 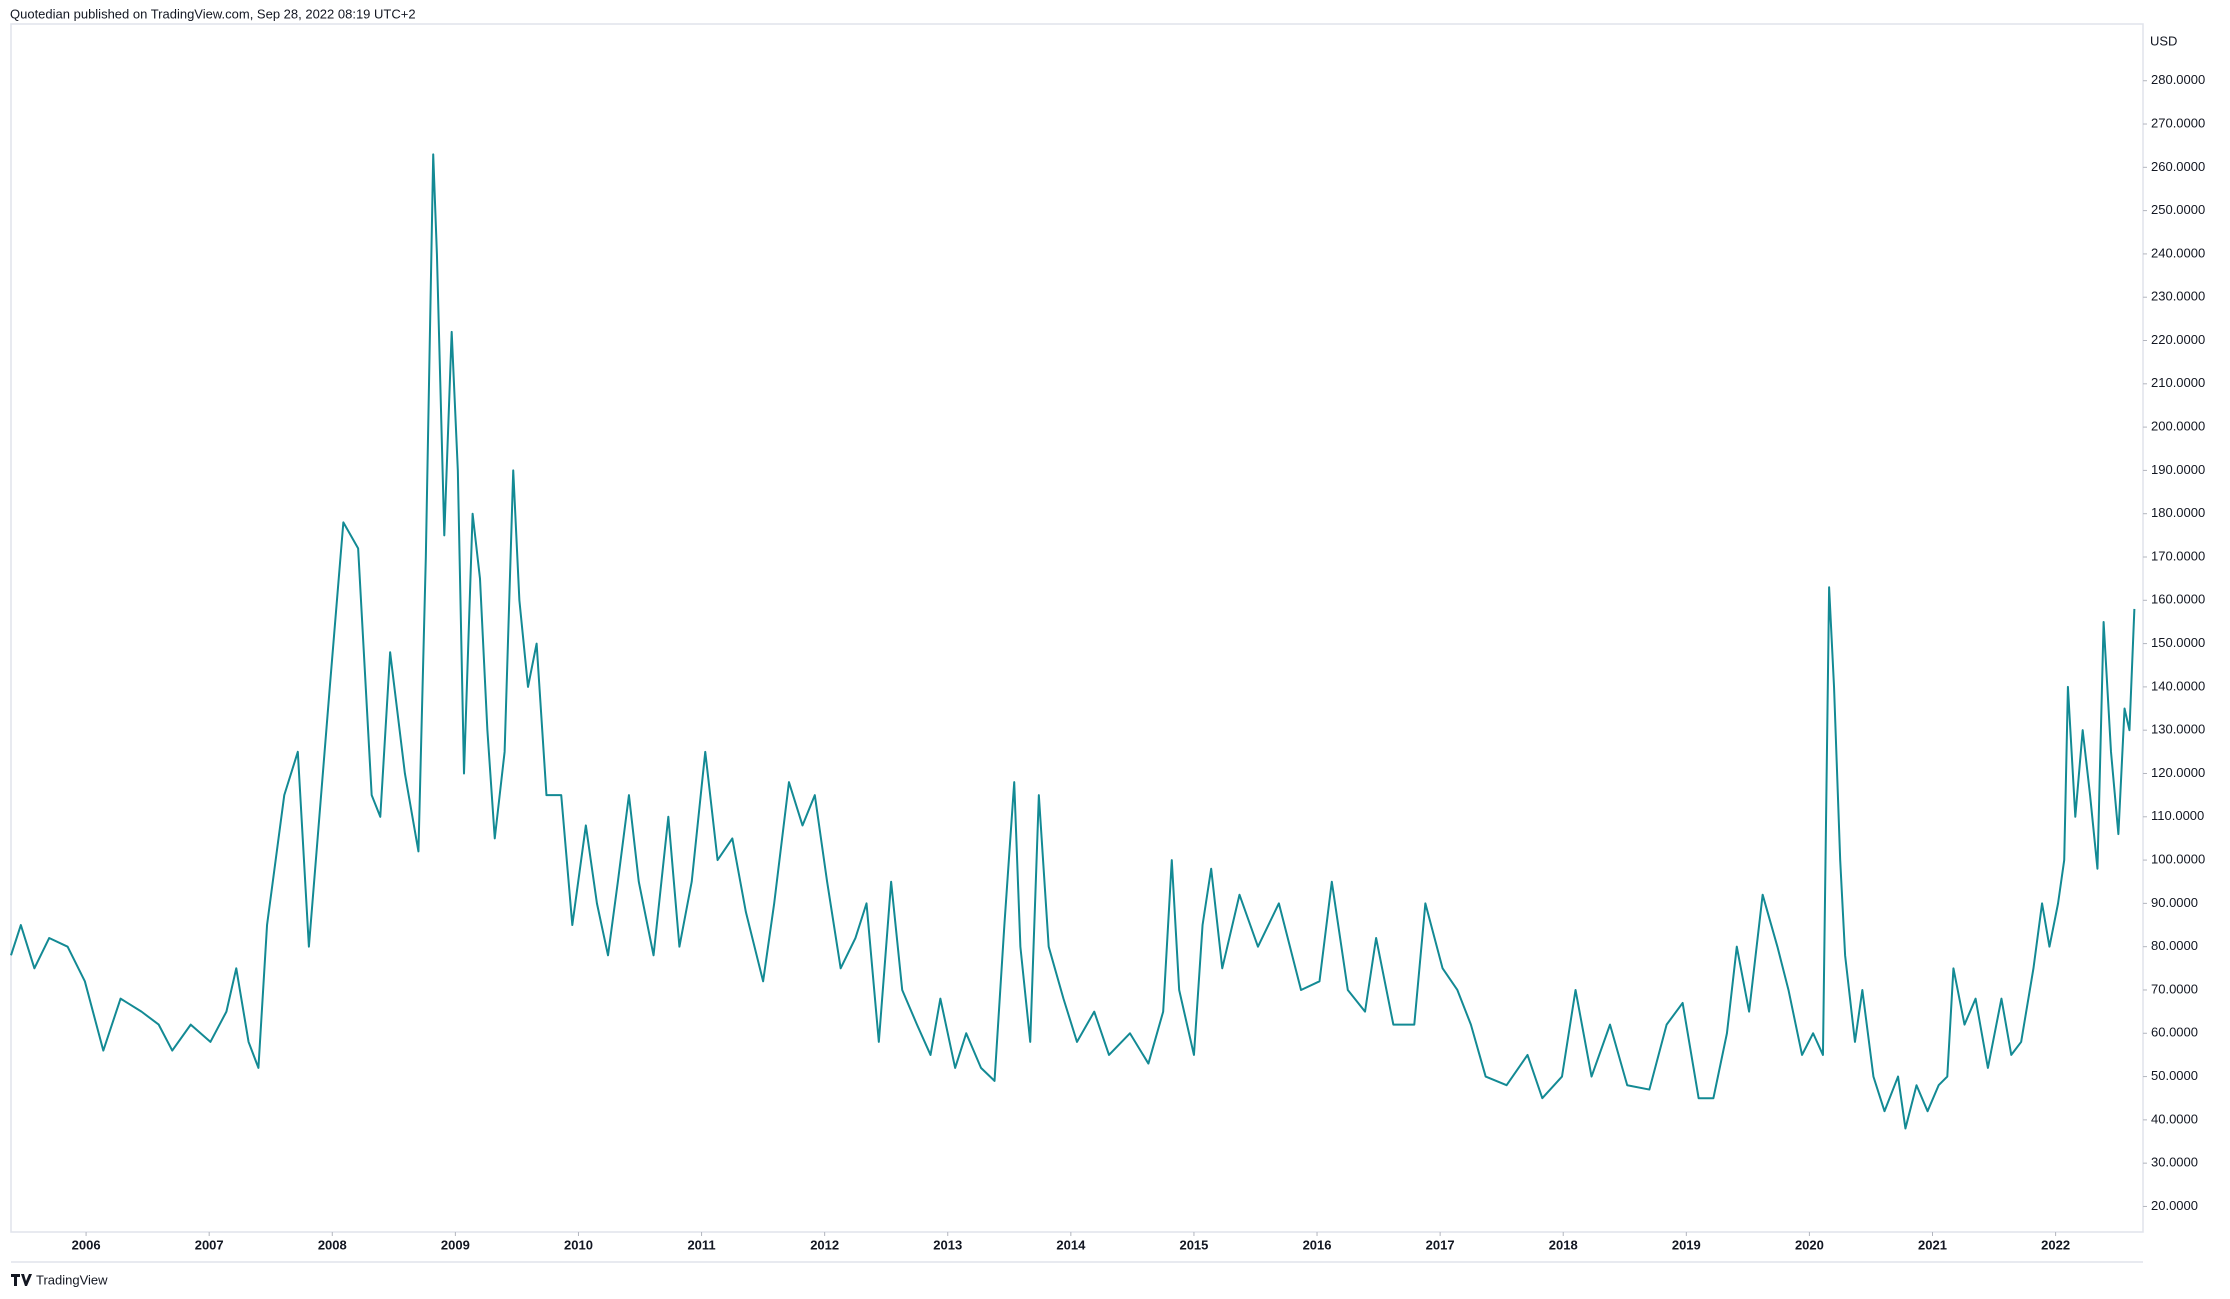 What do you see at coordinates (2178, 339) in the screenshot?
I see `y-tick-label: 220.0000` at bounding box center [2178, 339].